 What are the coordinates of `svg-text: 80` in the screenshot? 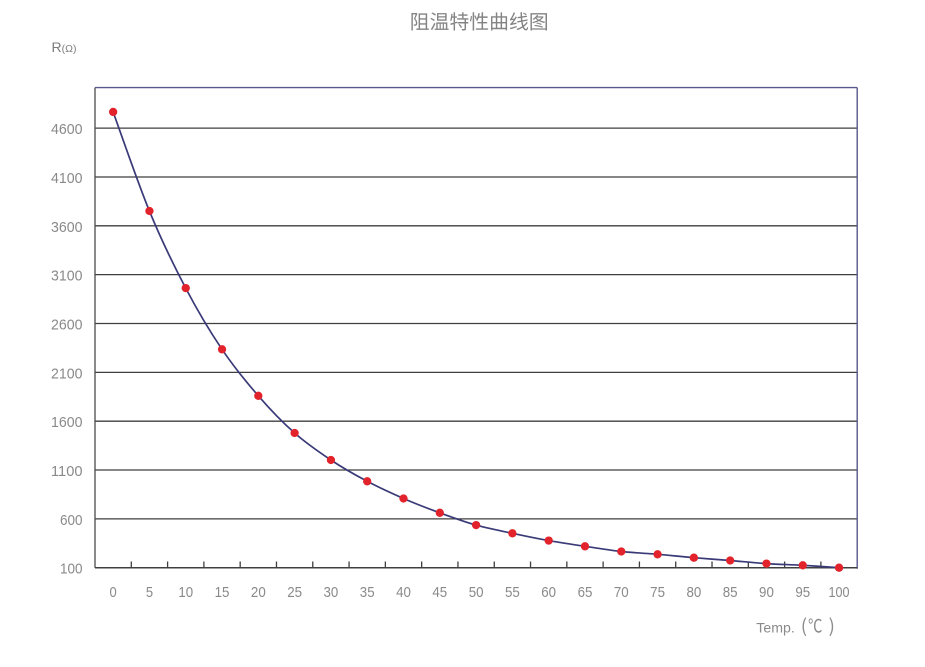 It's located at (693, 592).